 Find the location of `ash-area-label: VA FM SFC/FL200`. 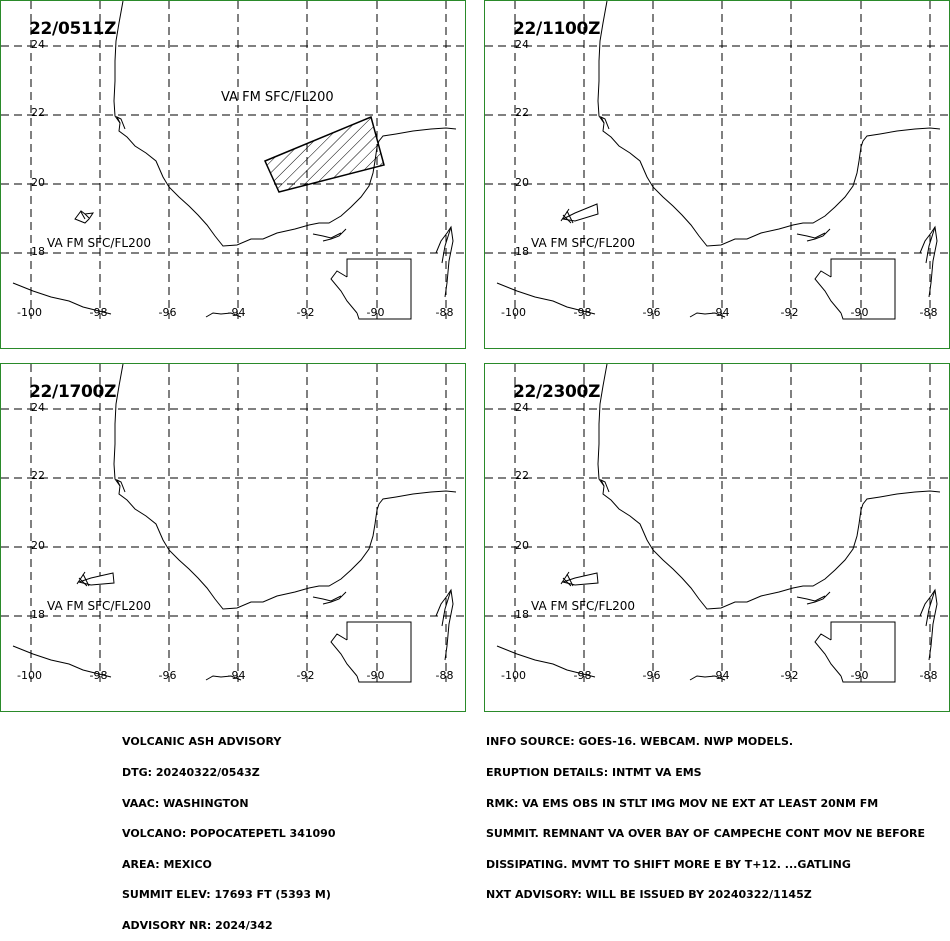

ash-area-label: VA FM SFC/FL200 is located at coordinates (277, 97).